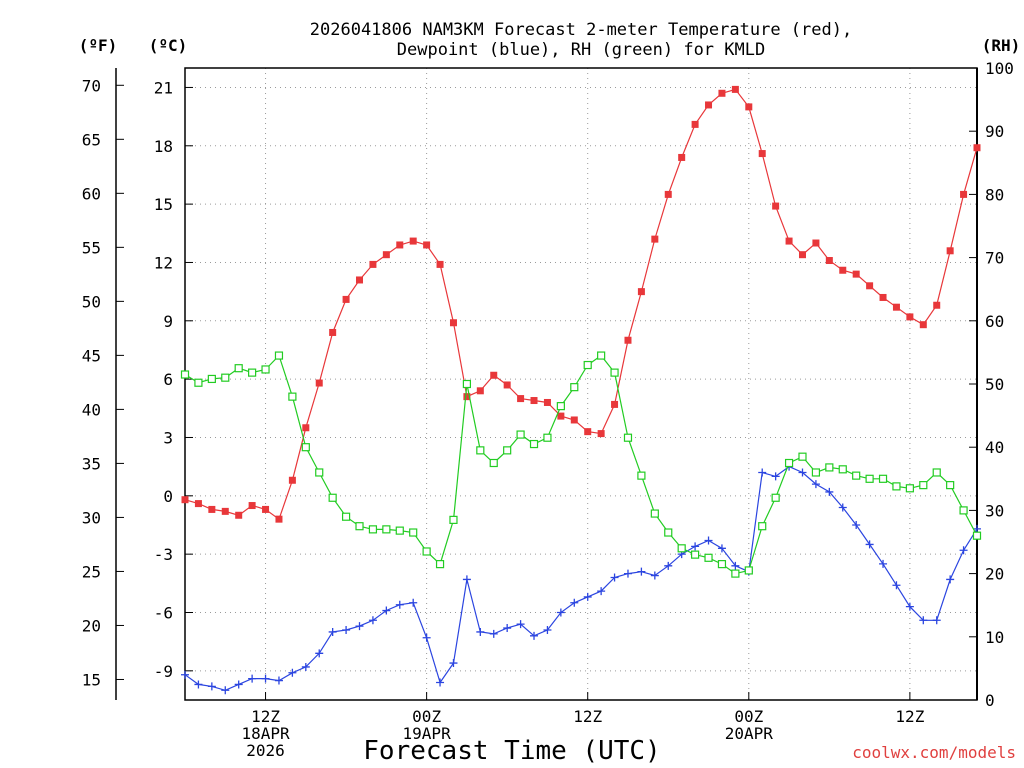 The height and width of the screenshot is (768, 1024). What do you see at coordinates (163, 554) in the screenshot?
I see `tick-label-celsius: -3` at bounding box center [163, 554].